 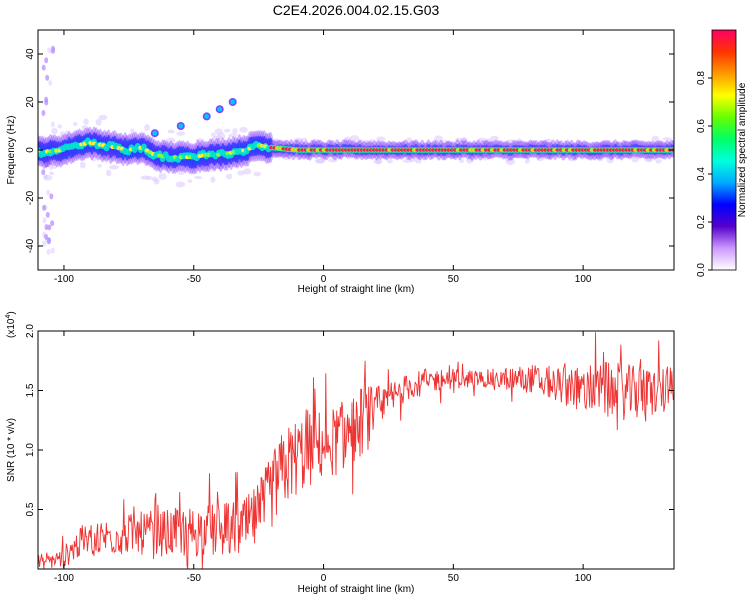 What do you see at coordinates (701, 222) in the screenshot?
I see `colorbar-tick-label: 0.2` at bounding box center [701, 222].